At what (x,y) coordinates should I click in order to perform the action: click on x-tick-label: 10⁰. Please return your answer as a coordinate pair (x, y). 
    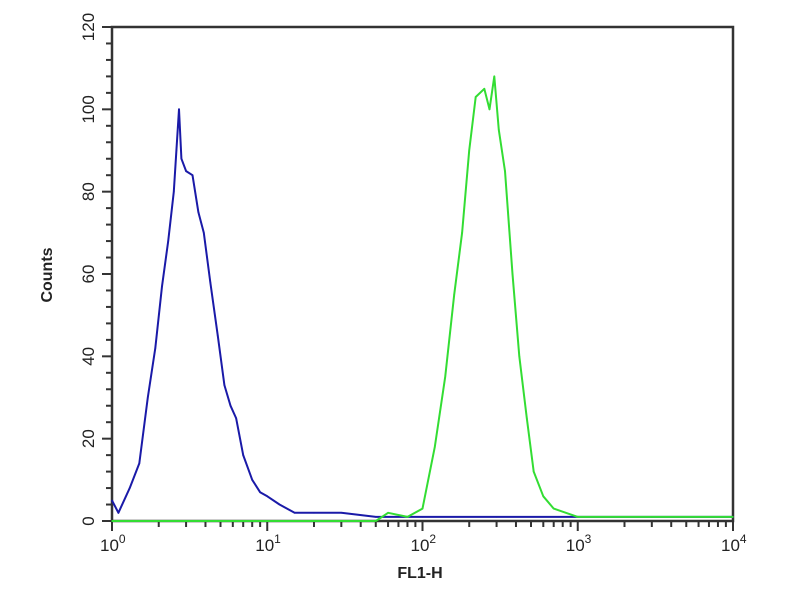
    Looking at the image, I should click on (113, 543).